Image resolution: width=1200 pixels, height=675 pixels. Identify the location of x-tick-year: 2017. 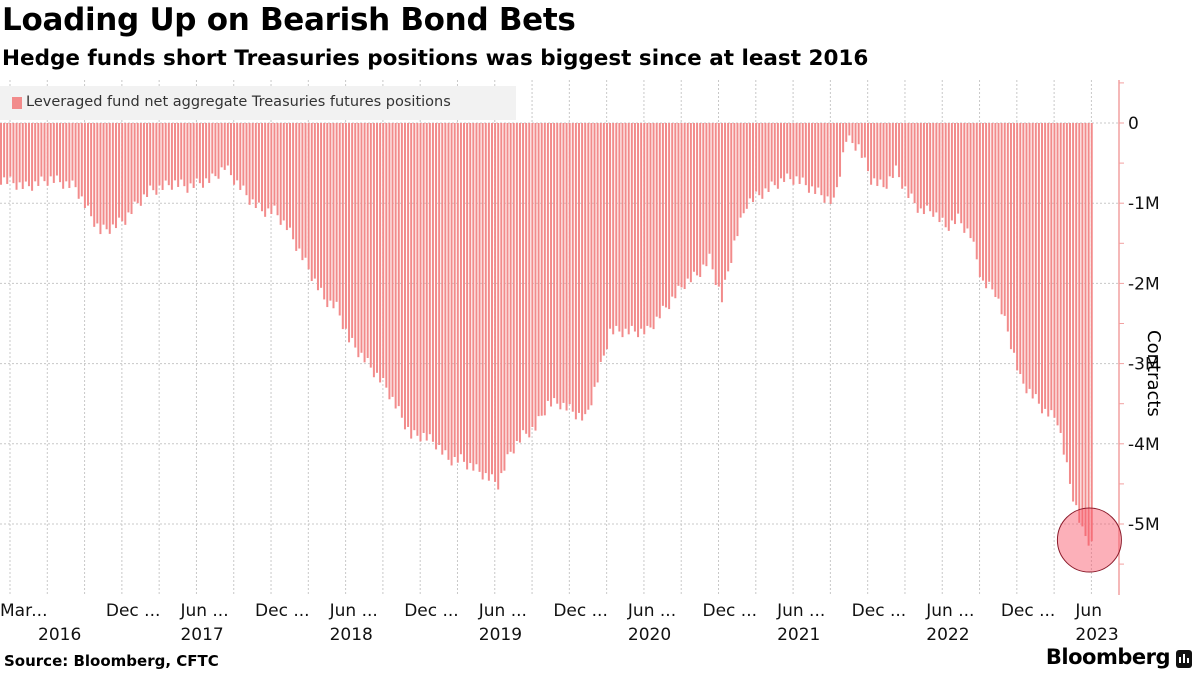
(201, 632).